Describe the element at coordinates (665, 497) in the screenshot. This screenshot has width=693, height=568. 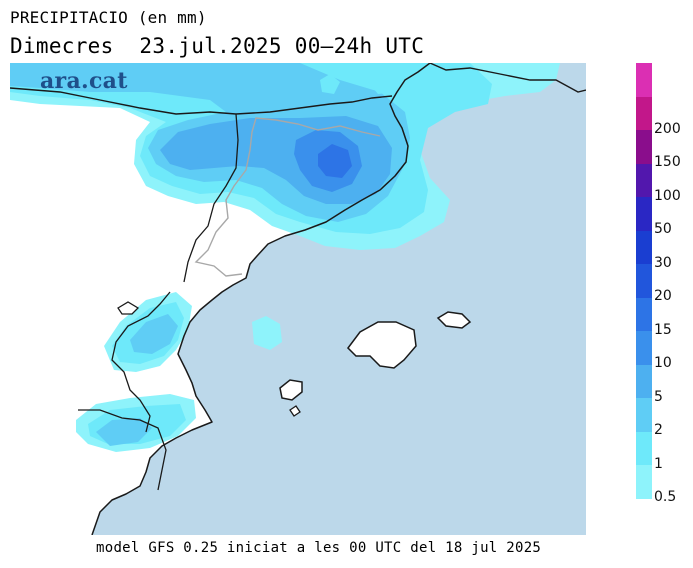
I see `legend-label: 0.5` at that location.